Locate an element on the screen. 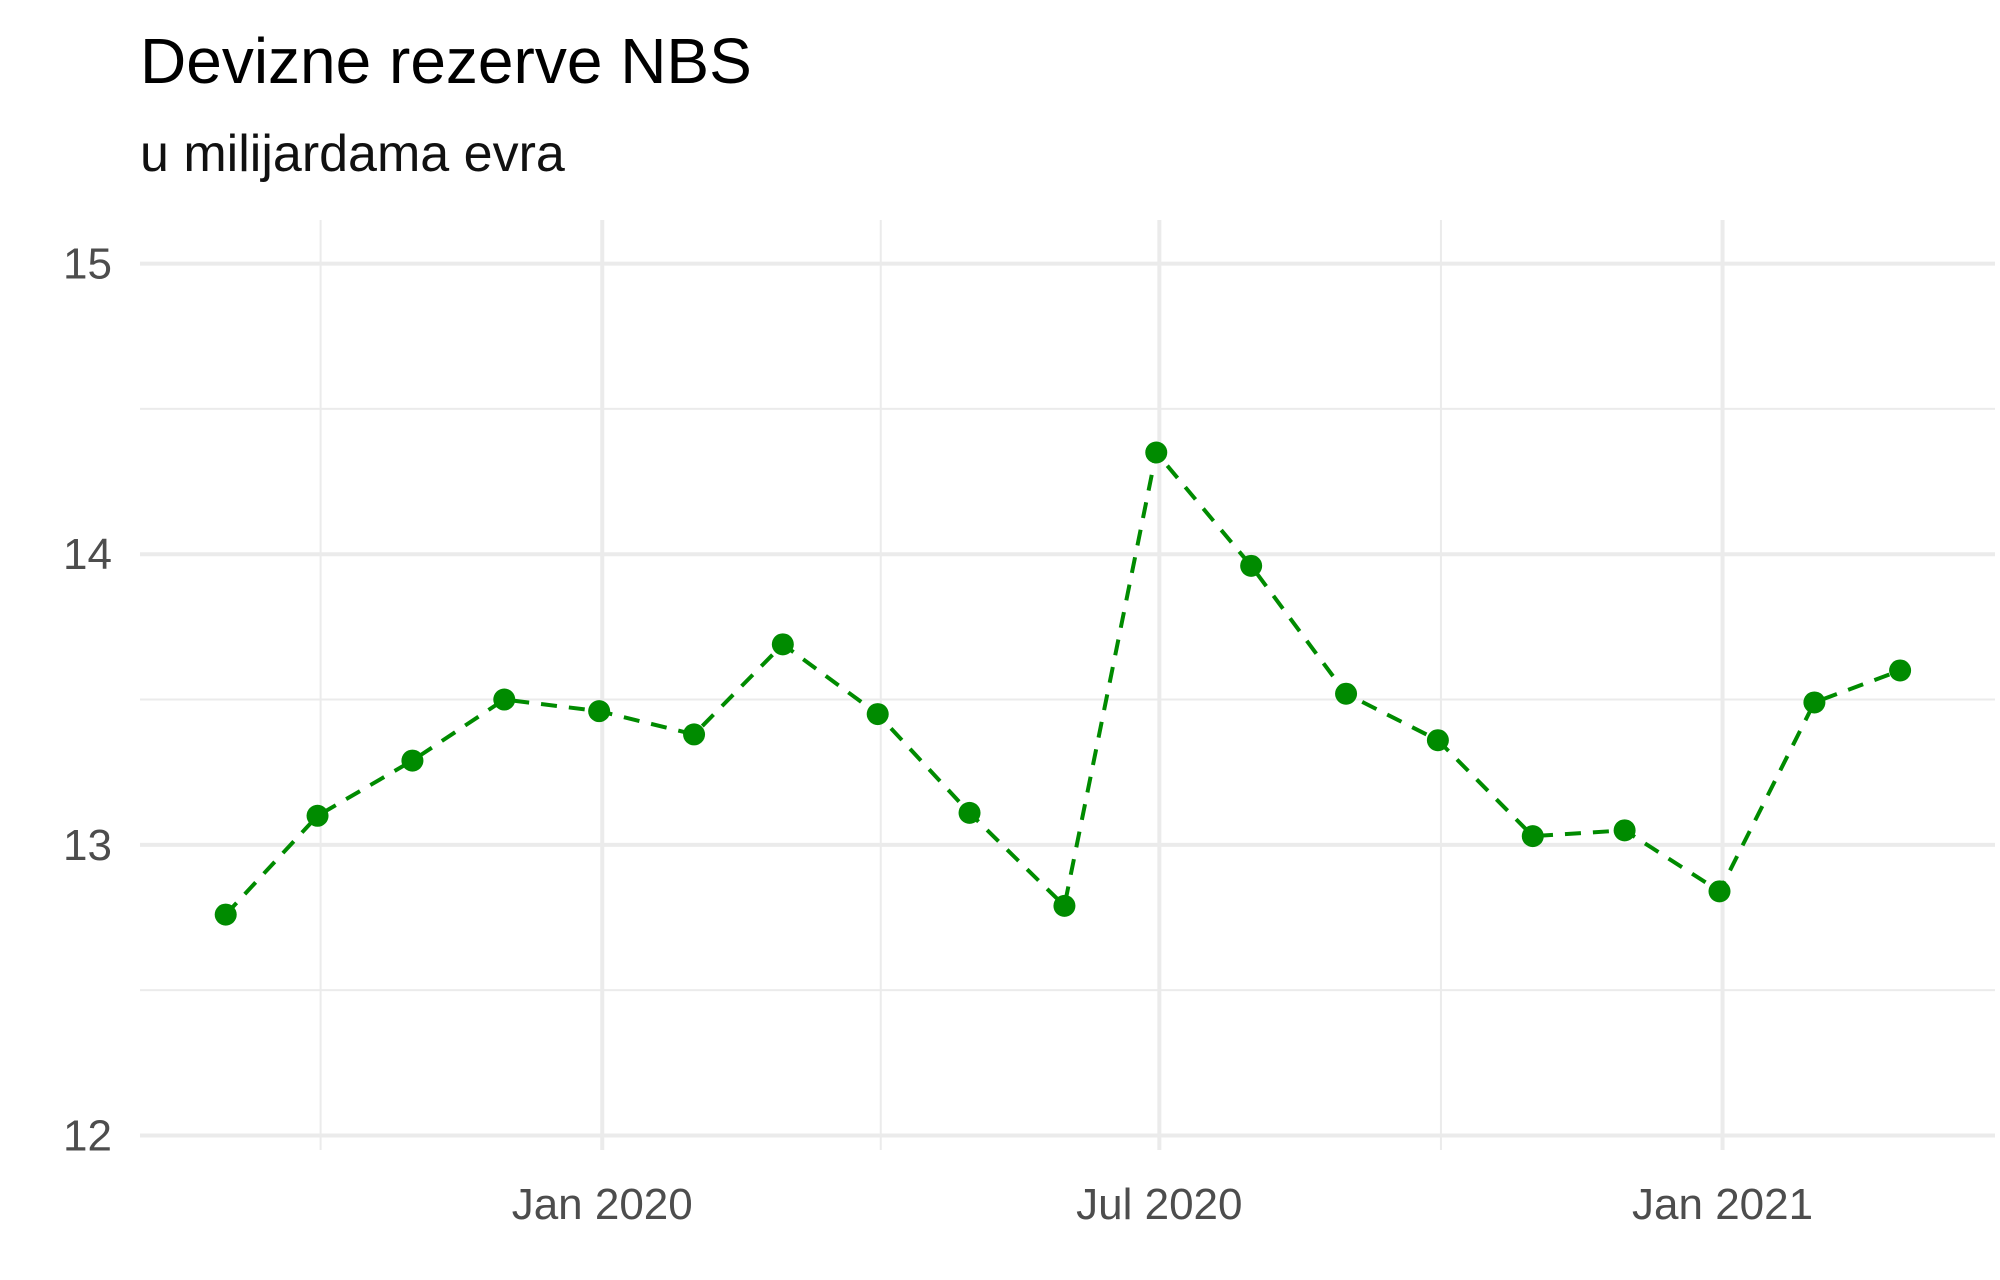 This screenshot has width=2000, height=1280. y-tick-label: 15 is located at coordinates (87, 264).